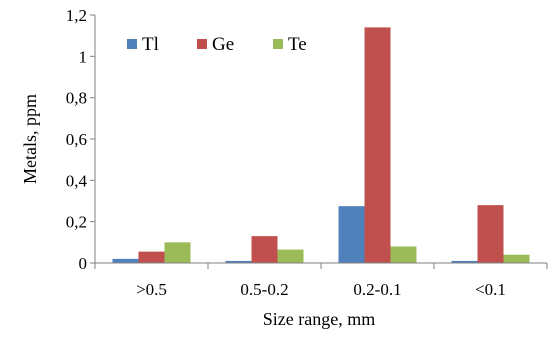 This screenshot has height=338, width=551. I want to click on legend-label-te: Te, so click(297, 44).